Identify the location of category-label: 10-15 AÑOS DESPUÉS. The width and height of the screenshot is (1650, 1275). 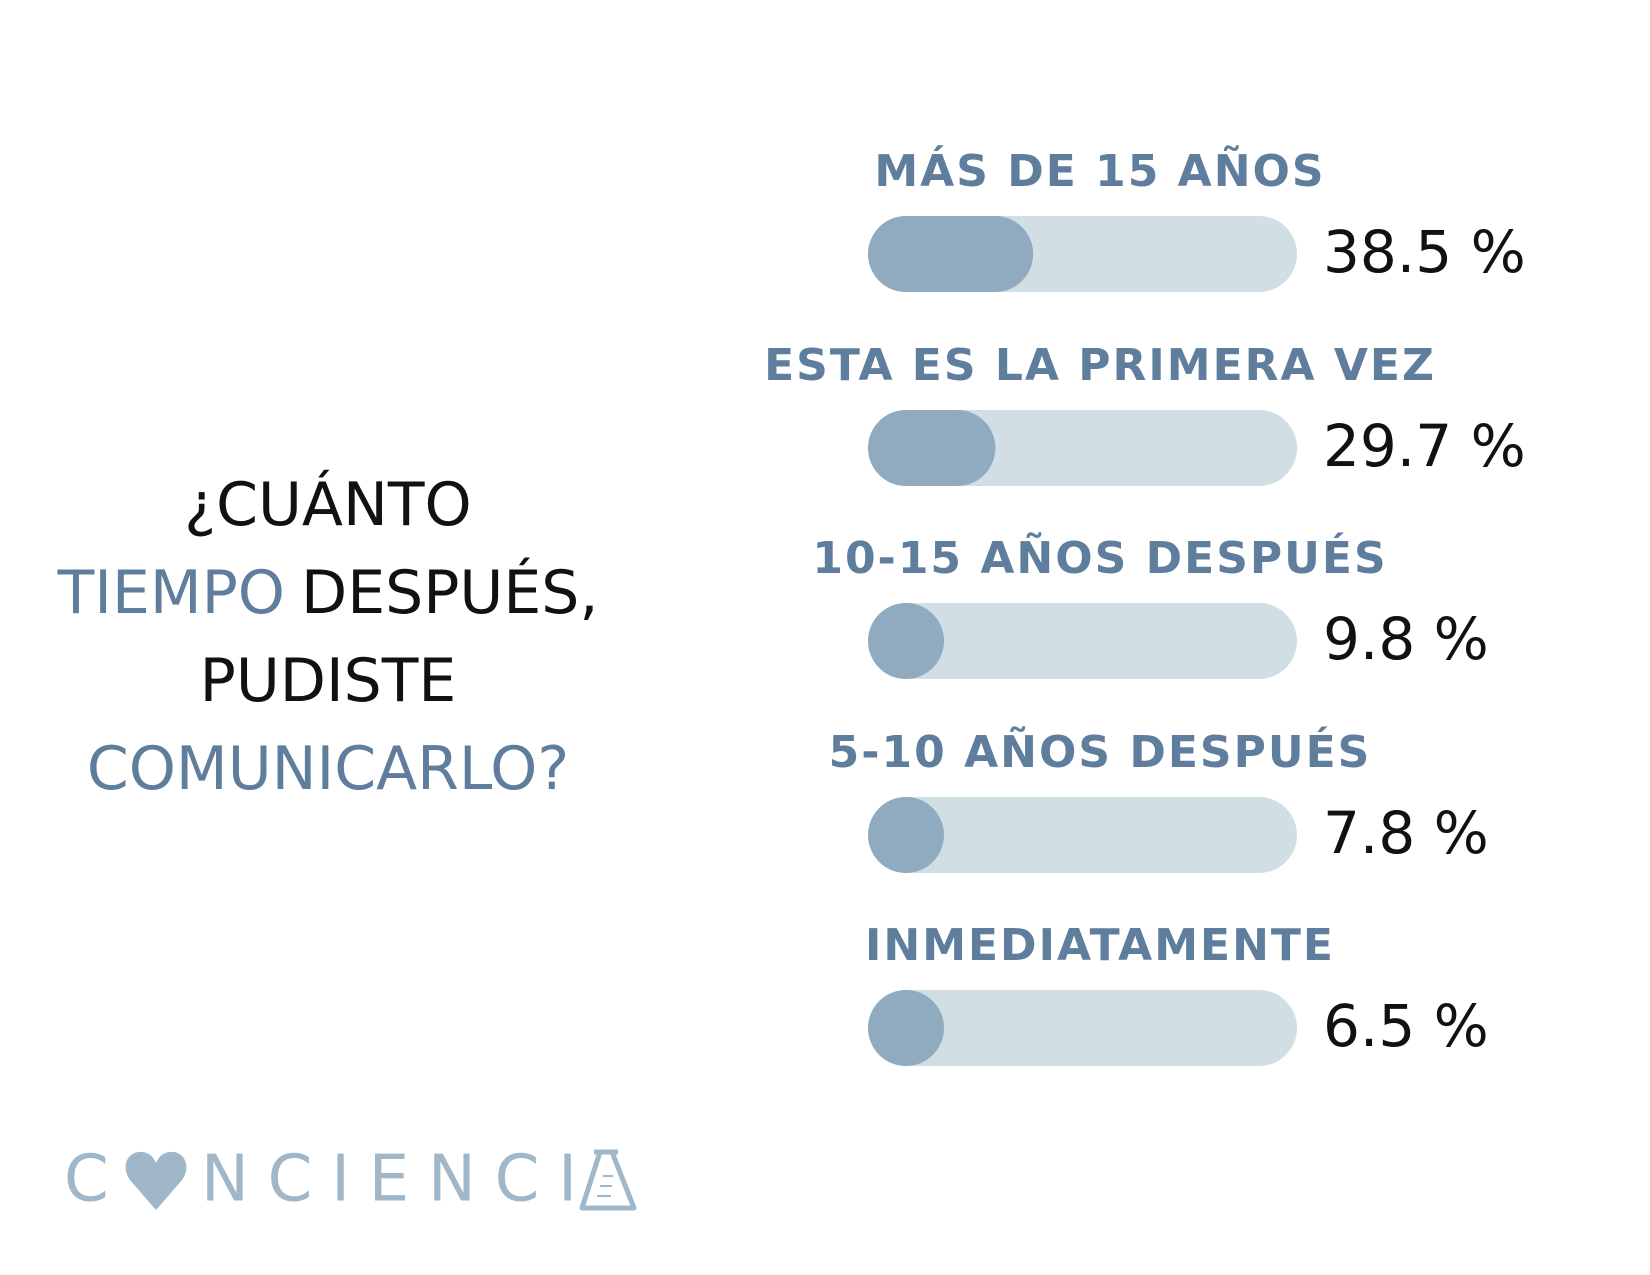
(1099, 557).